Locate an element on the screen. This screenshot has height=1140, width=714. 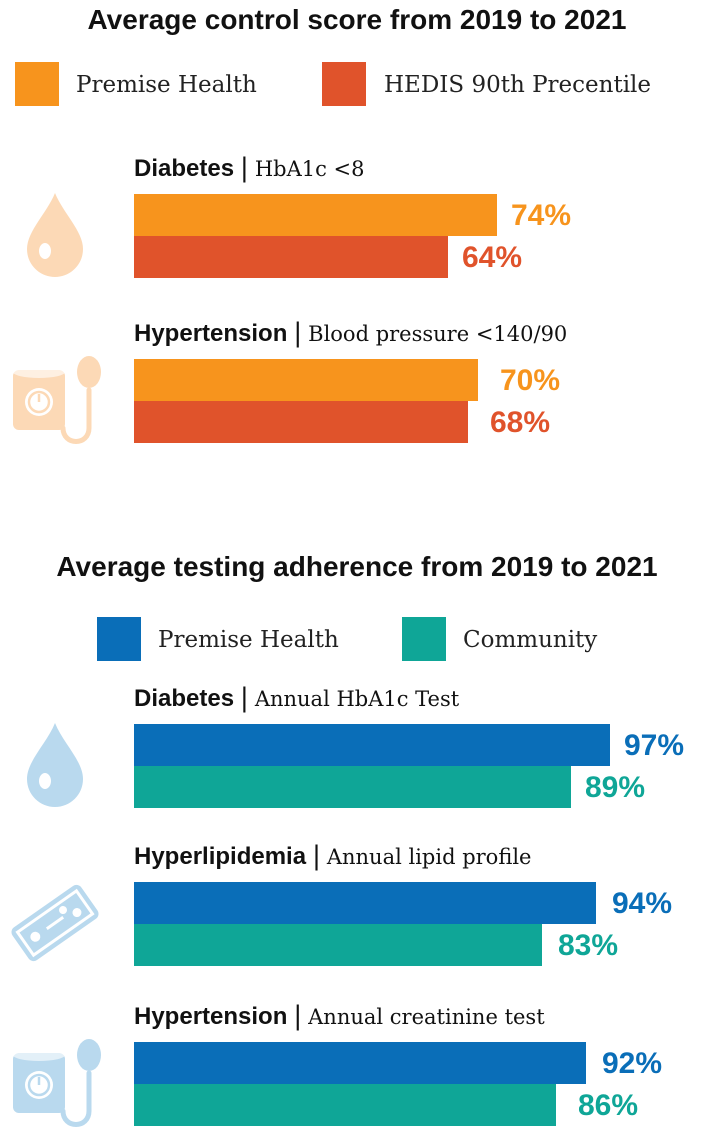
group-label: Hypertension | Blood pressure <140/90 is located at coordinates (350, 333).